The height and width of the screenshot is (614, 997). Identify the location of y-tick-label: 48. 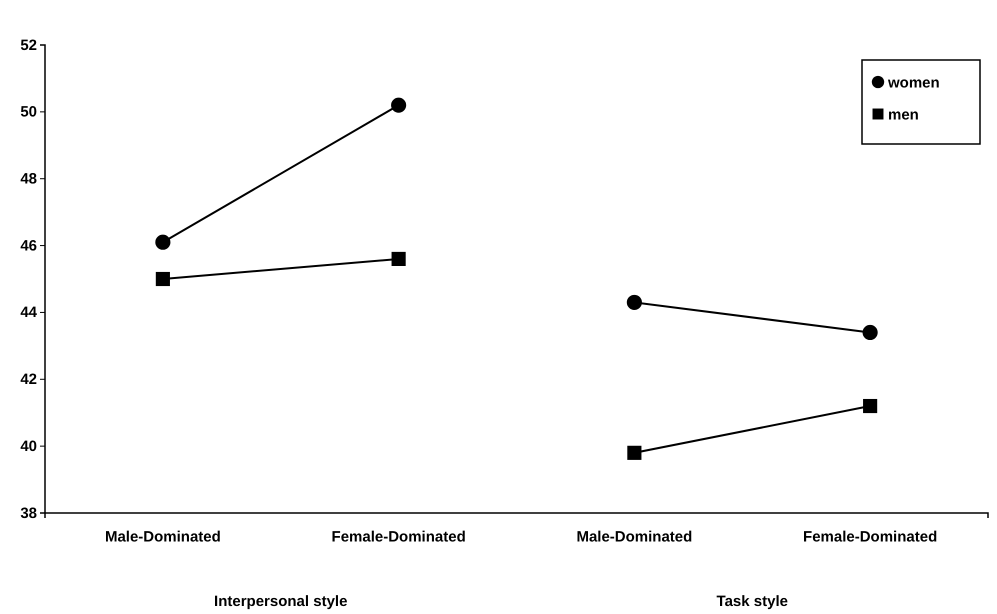
(28, 179).